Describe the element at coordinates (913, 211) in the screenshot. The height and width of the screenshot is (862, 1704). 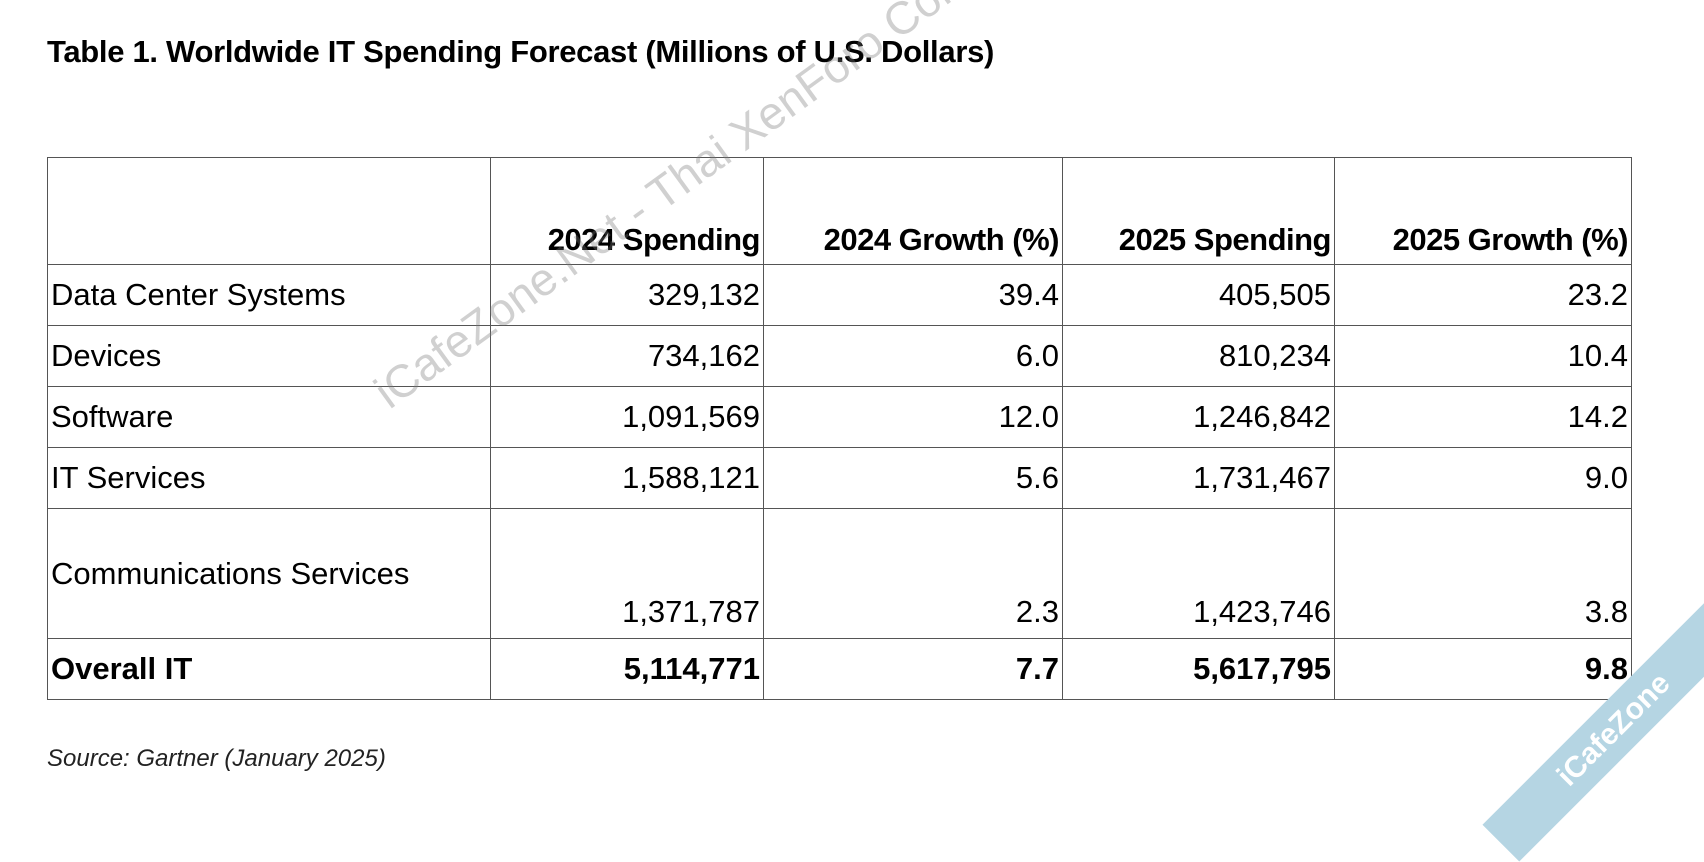
I see `header-2024-growth: 2024 Growth (%)` at that location.